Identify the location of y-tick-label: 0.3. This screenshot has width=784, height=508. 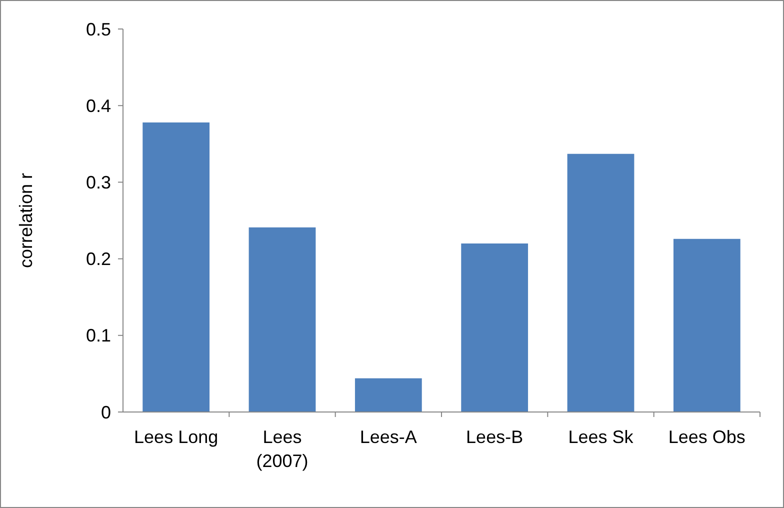
(98, 182).